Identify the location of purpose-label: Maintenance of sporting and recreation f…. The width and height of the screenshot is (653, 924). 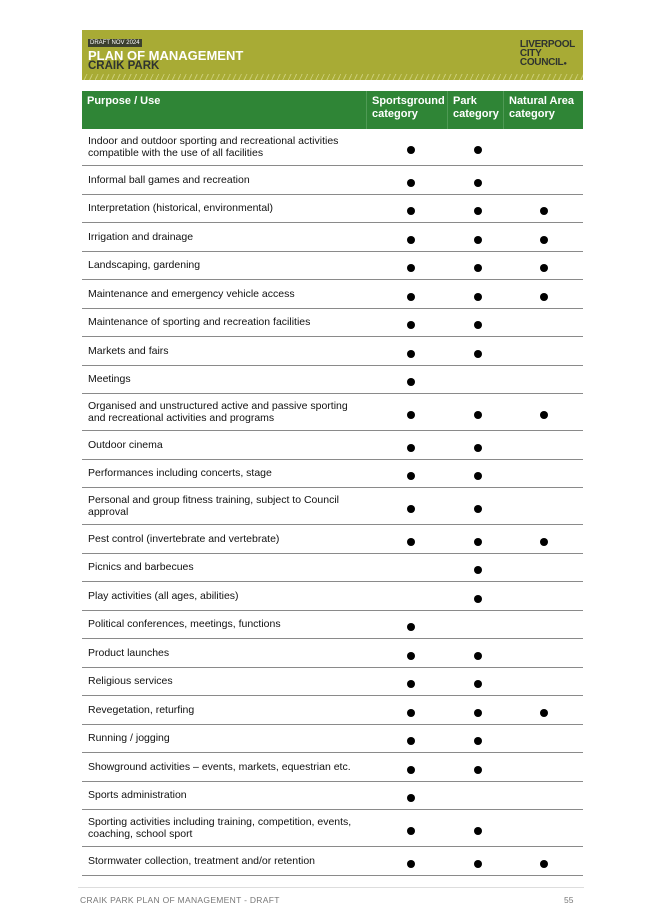
(199, 322).